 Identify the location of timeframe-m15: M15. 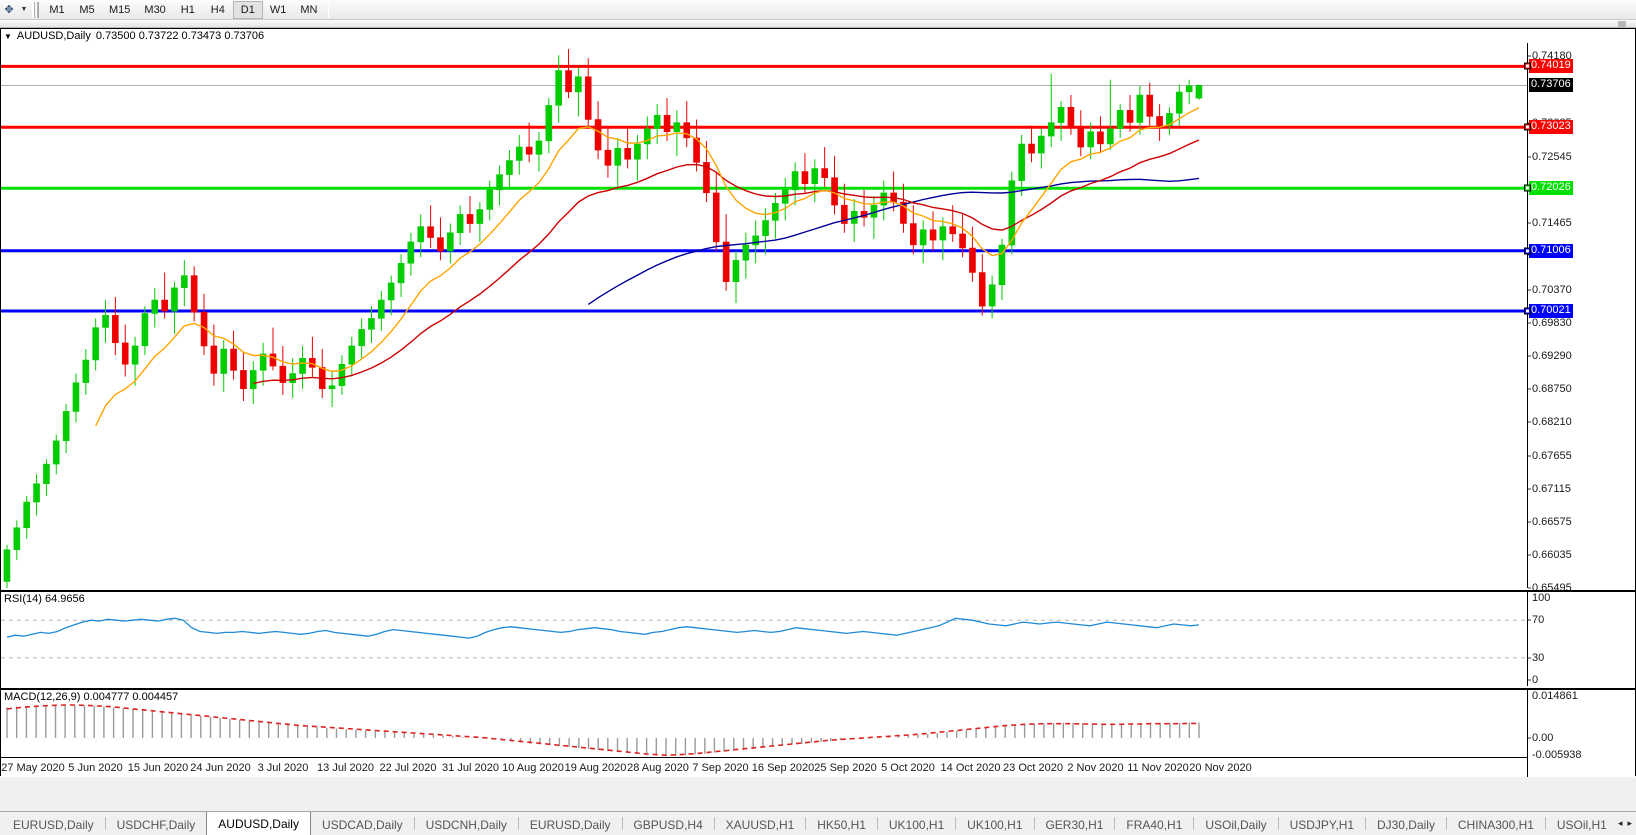
(120, 9).